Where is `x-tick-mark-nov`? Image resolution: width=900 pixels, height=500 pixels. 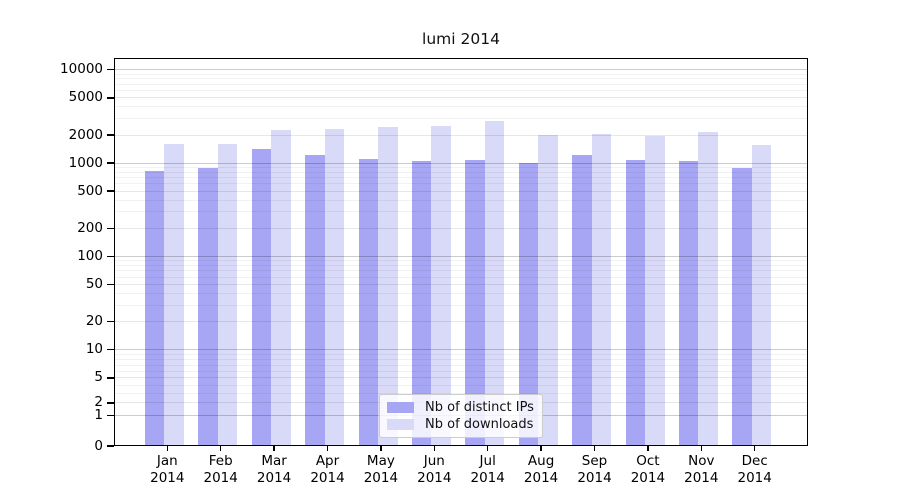
x-tick-mark-nov is located at coordinates (701, 448).